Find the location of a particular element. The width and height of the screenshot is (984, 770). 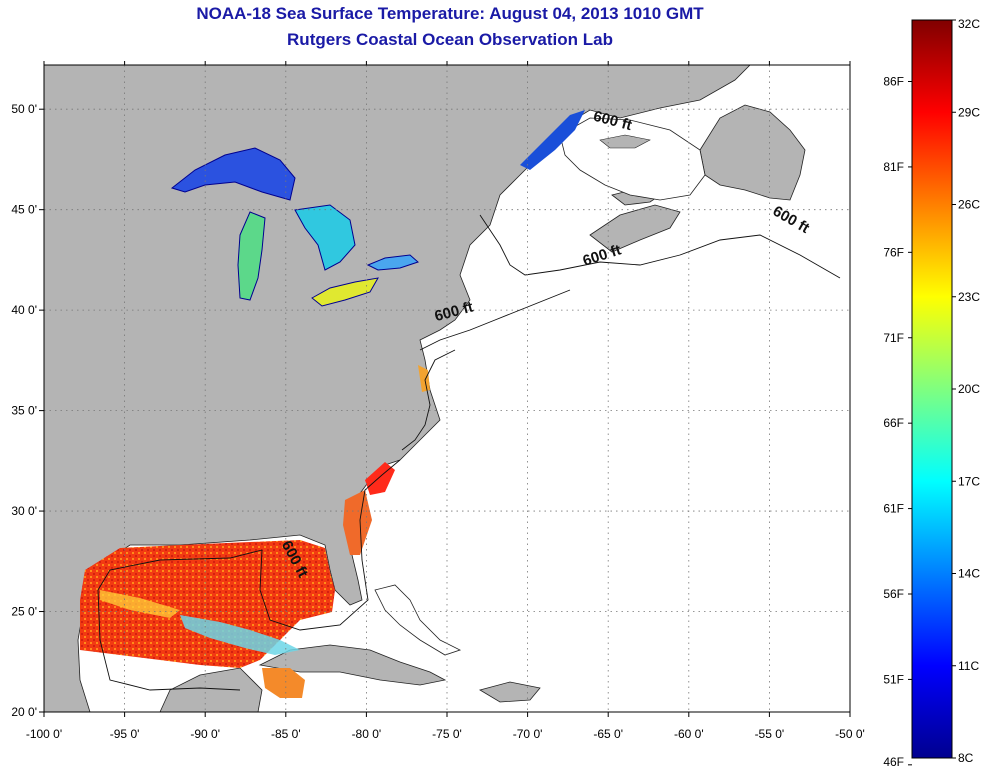

lon-tick-label: -85 0' is located at coordinates (286, 734).